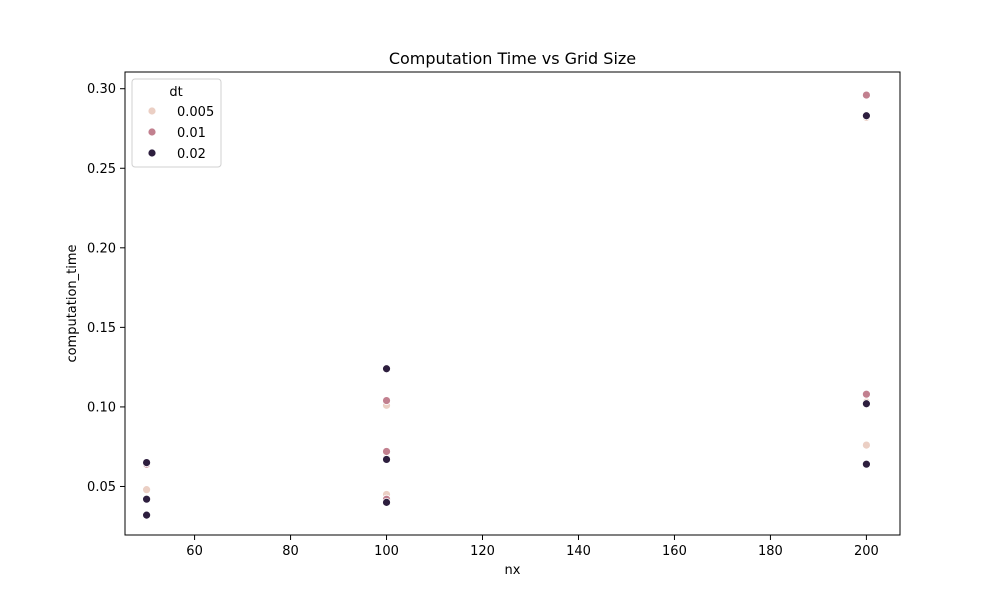  I want to click on x-tick-label: 80, so click(290, 551).